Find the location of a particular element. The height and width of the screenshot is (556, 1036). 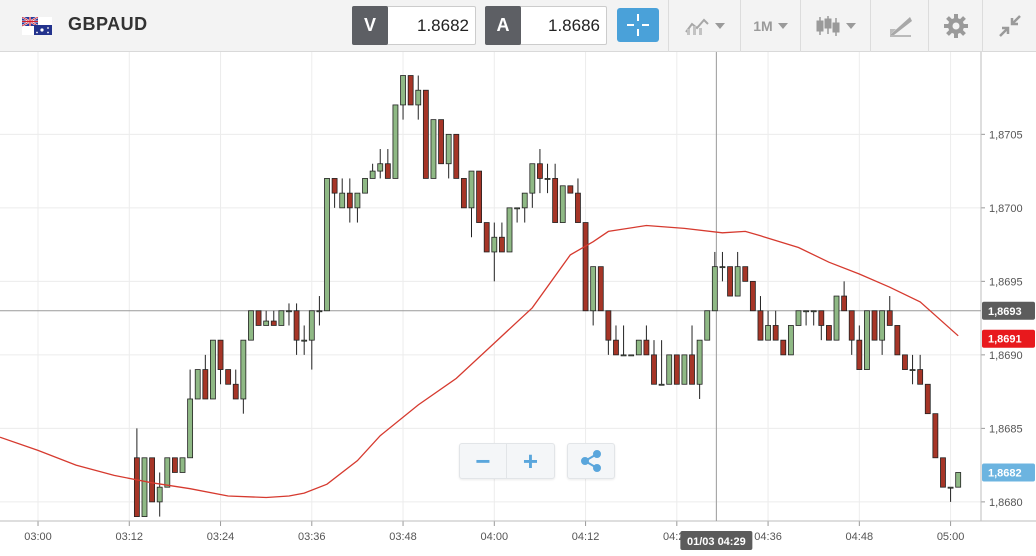

crosshair-button is located at coordinates (638, 25).